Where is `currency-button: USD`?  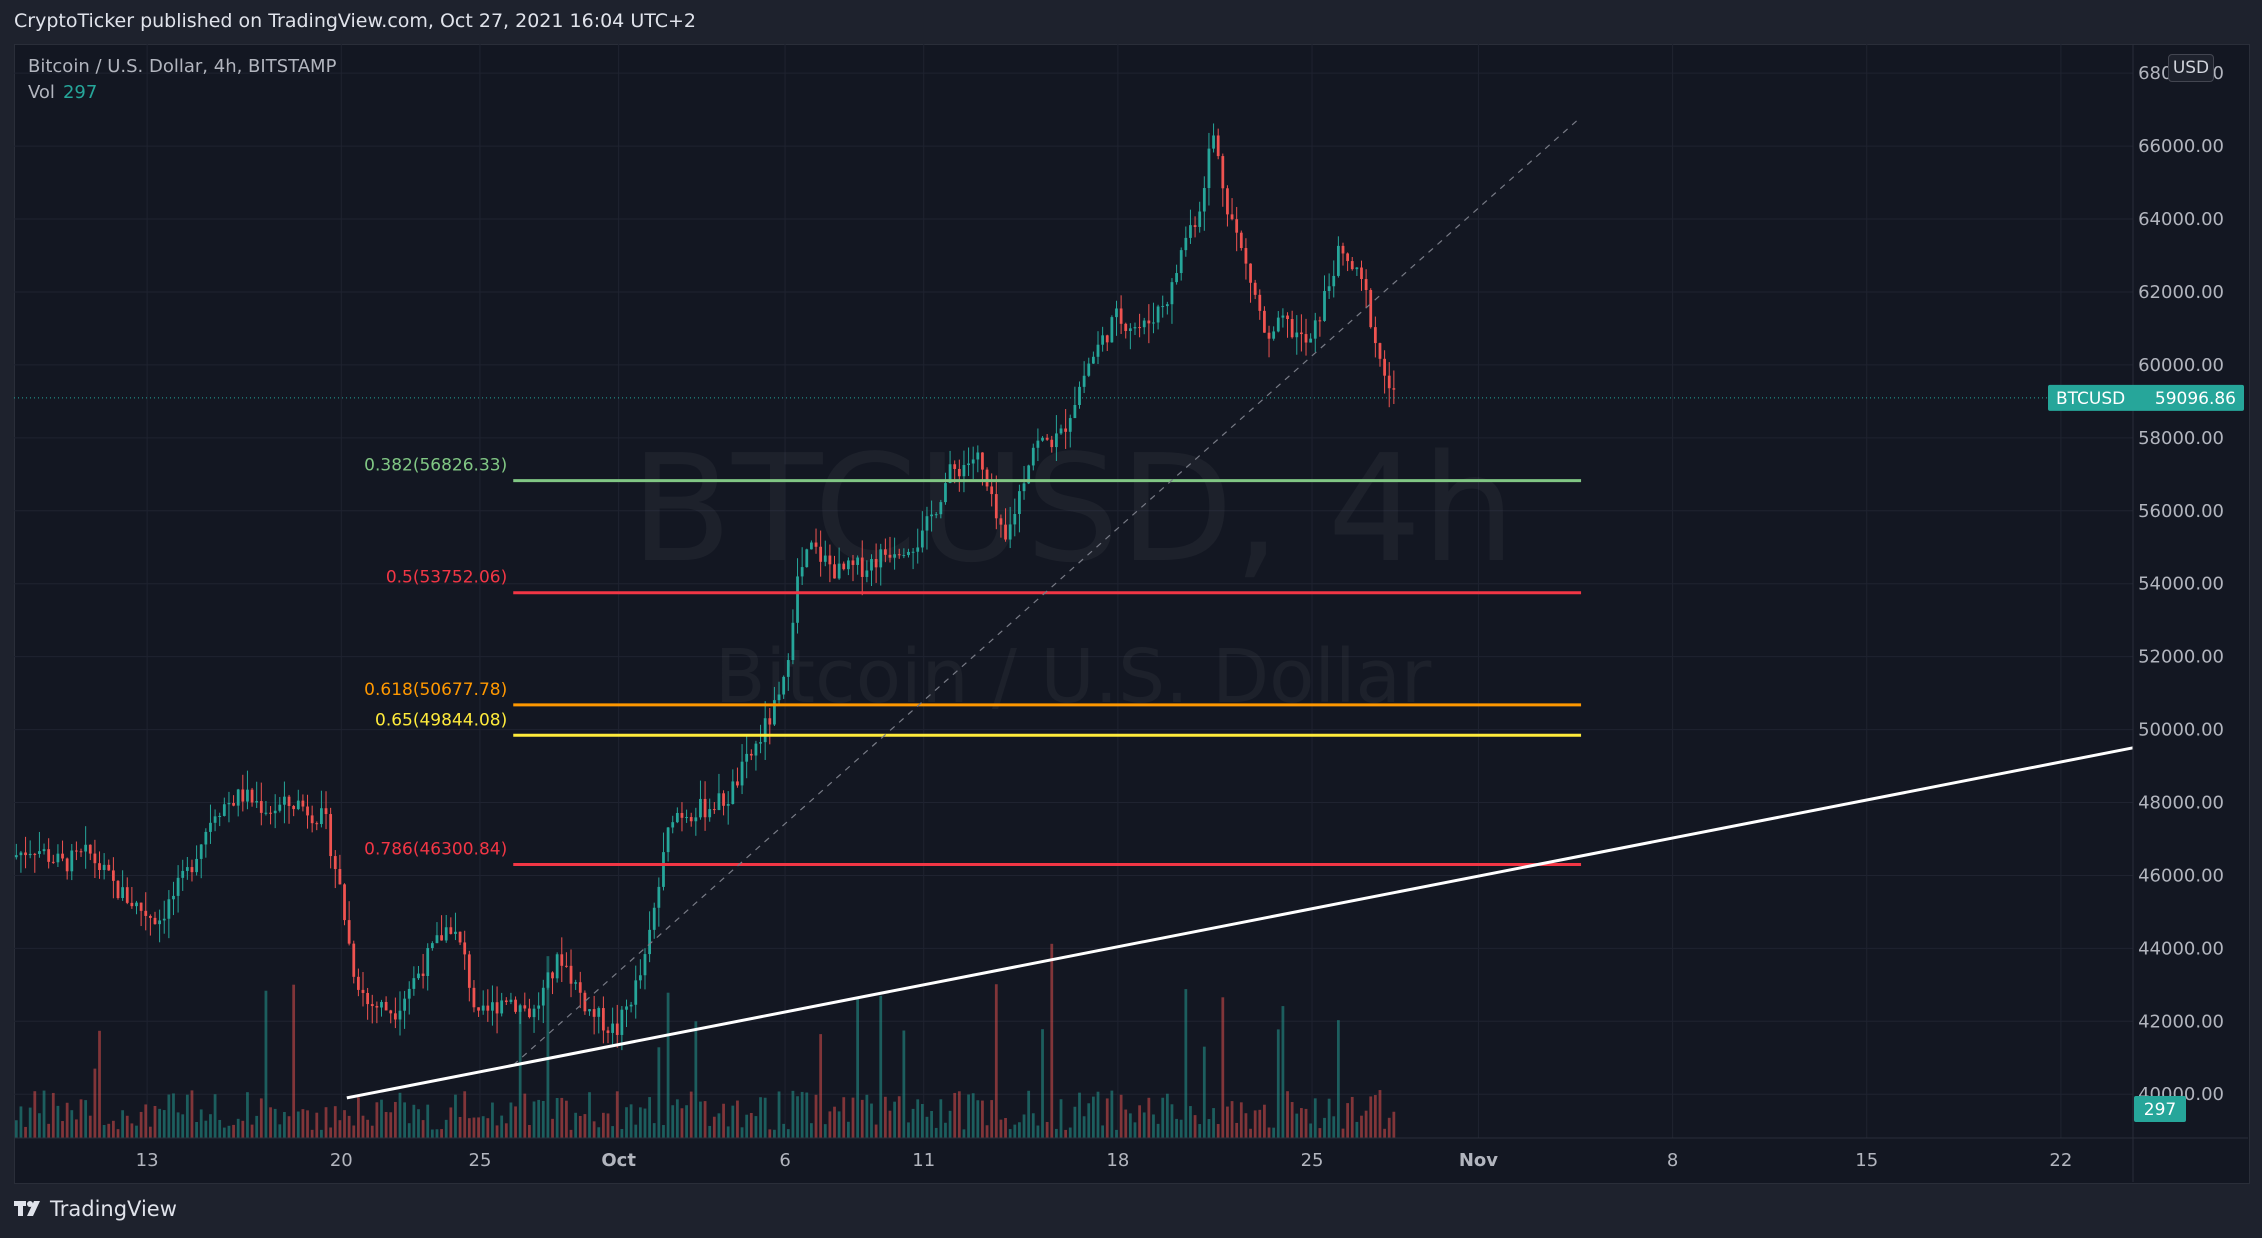 currency-button: USD is located at coordinates (2191, 68).